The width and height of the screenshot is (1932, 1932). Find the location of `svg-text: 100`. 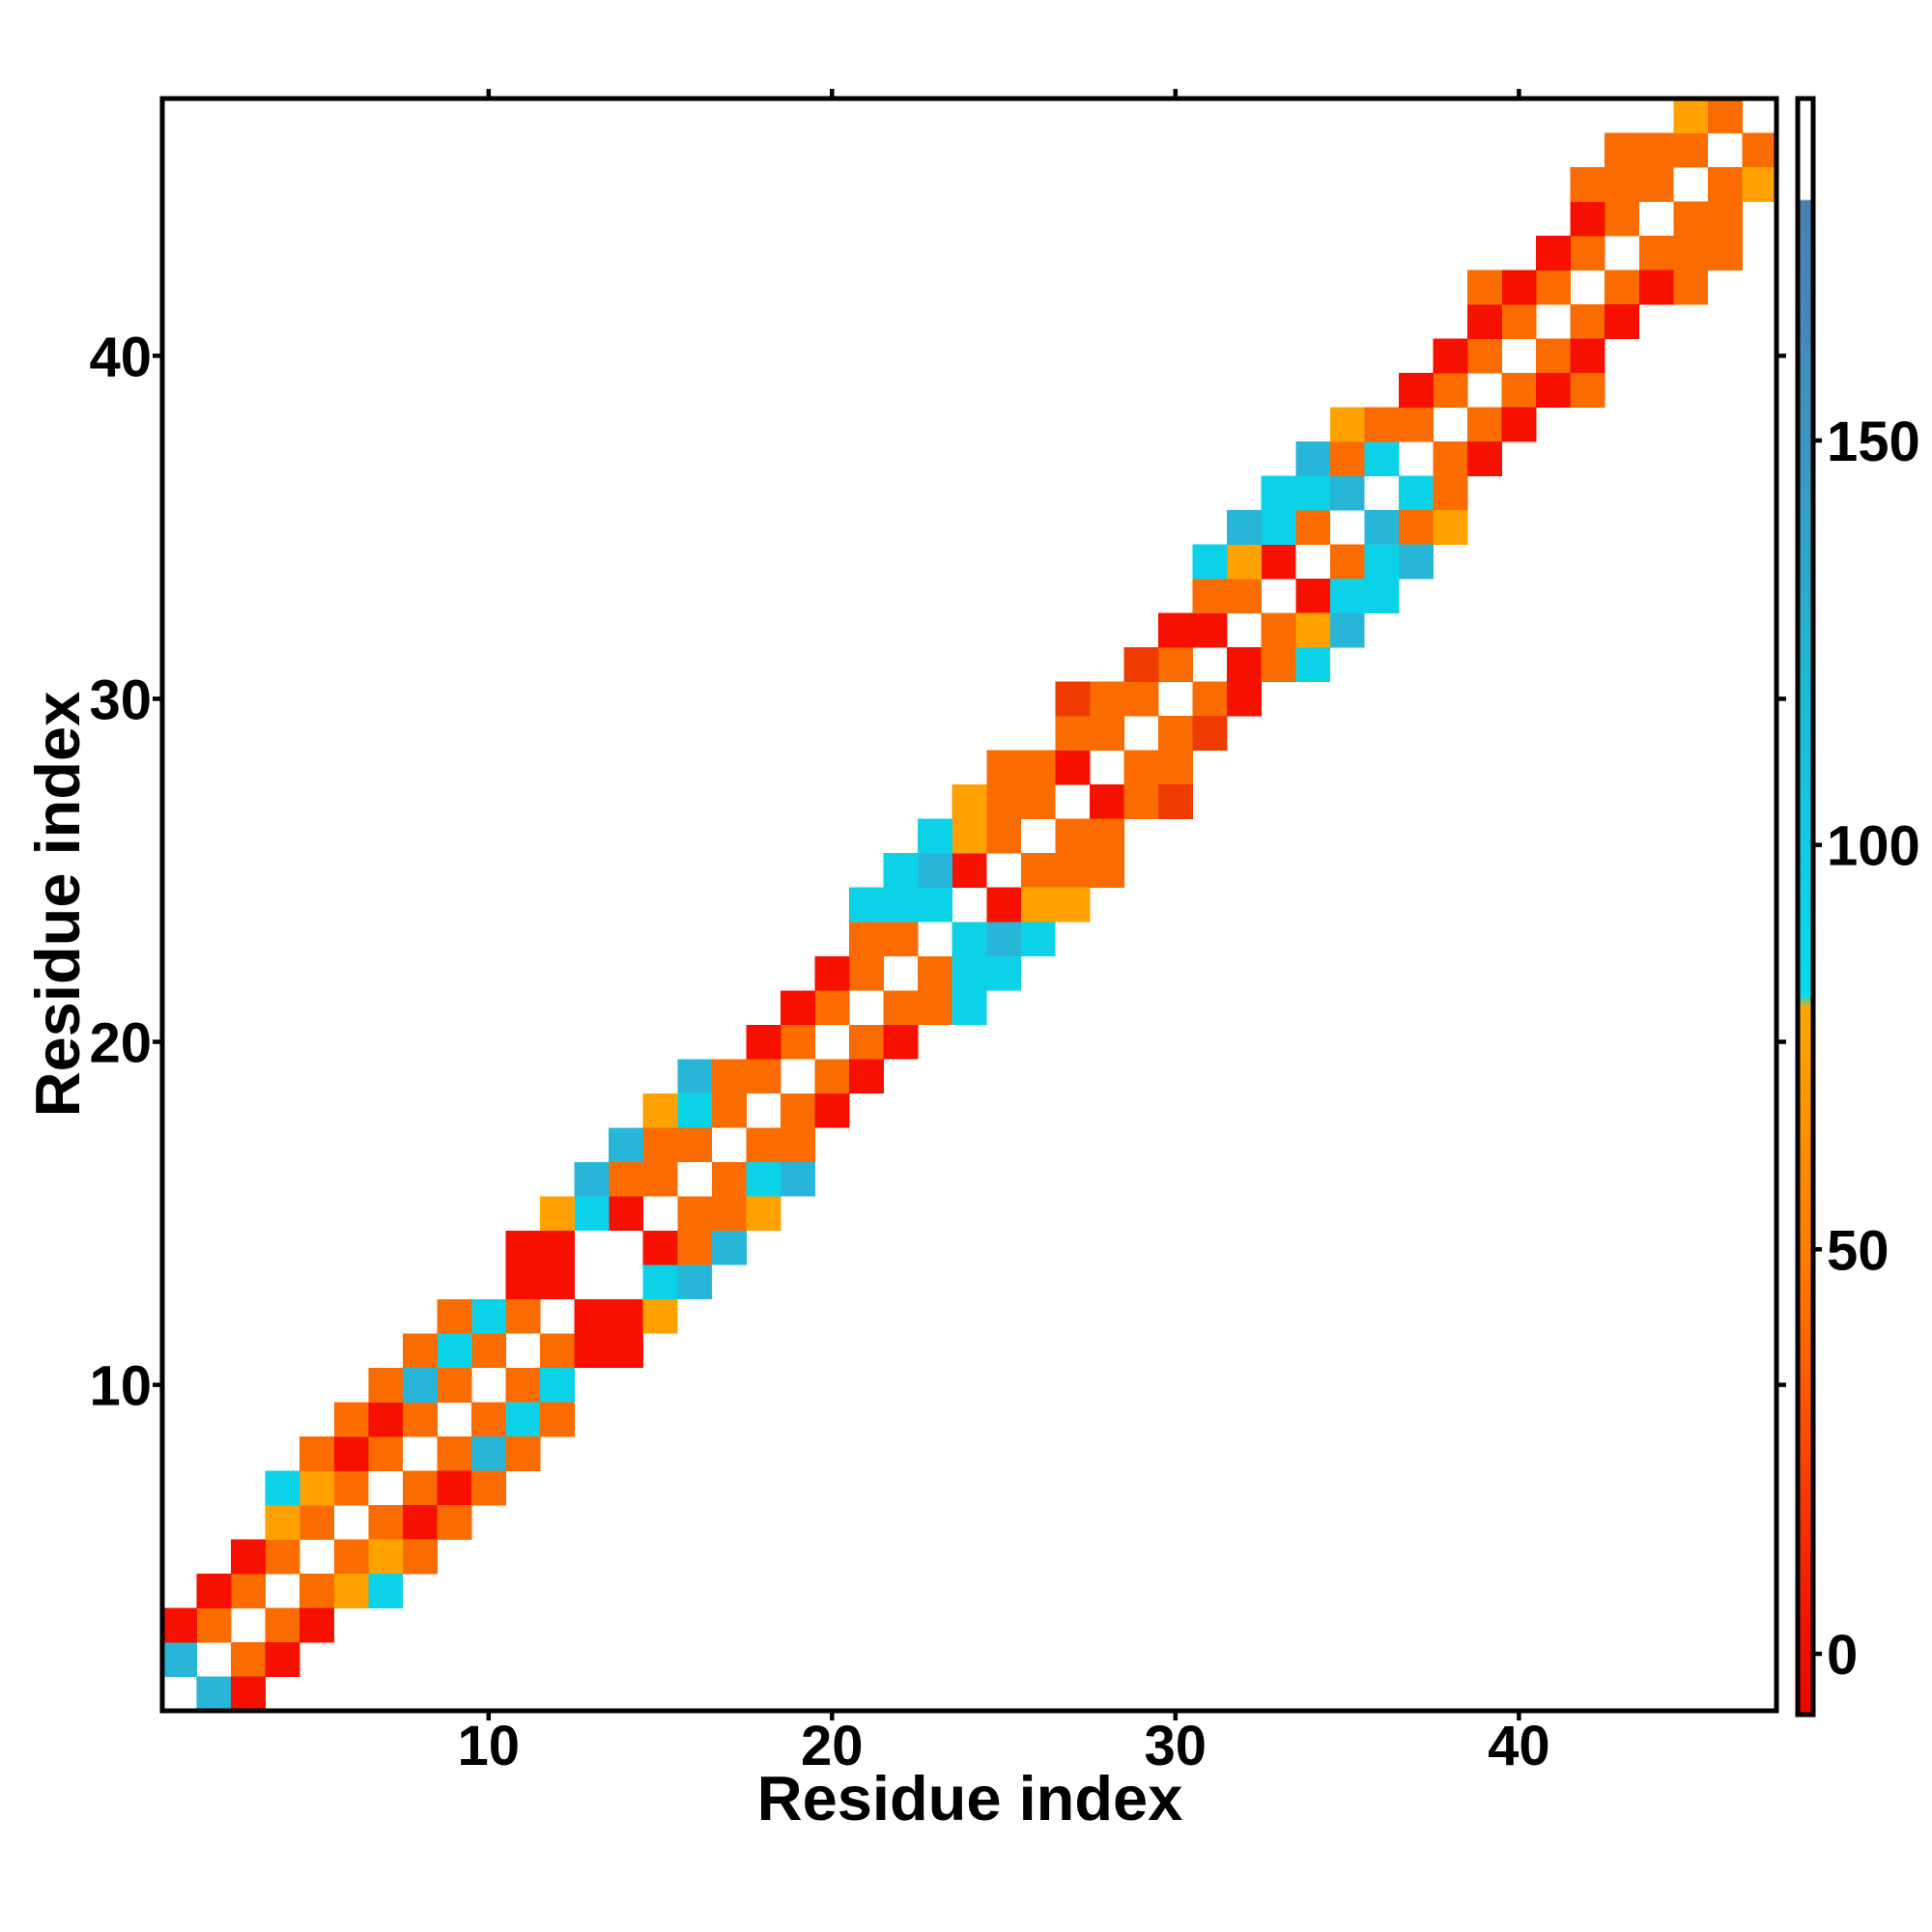

svg-text: 100 is located at coordinates (1873, 846).